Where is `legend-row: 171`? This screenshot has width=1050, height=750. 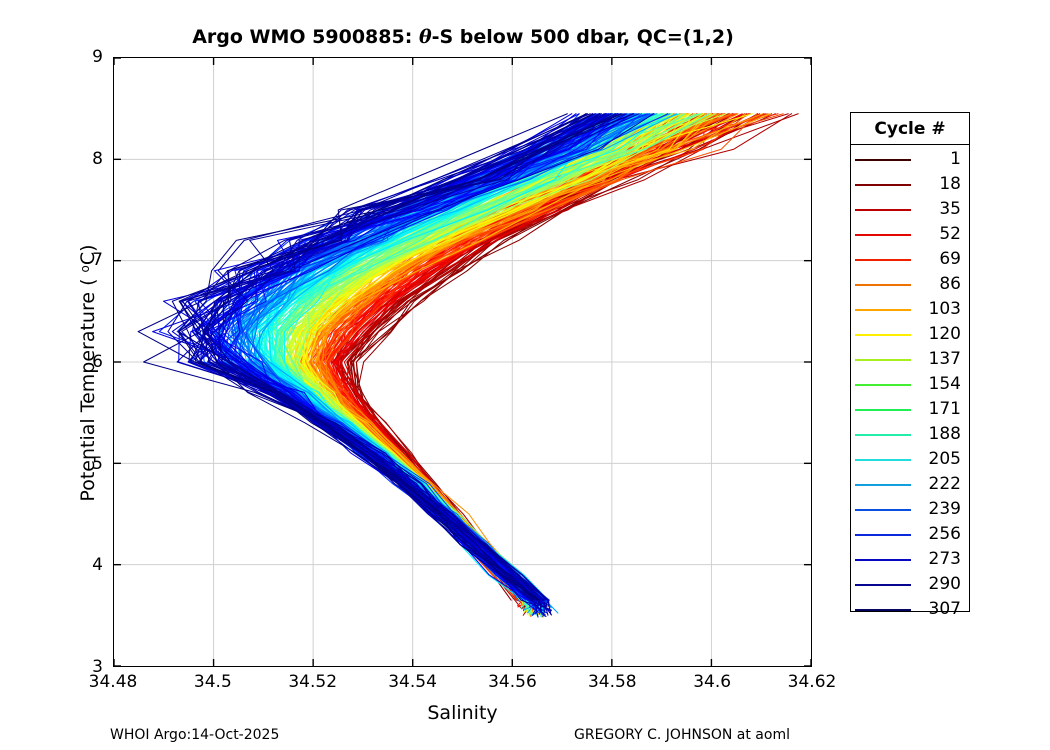
legend-row: 171 is located at coordinates (910, 409).